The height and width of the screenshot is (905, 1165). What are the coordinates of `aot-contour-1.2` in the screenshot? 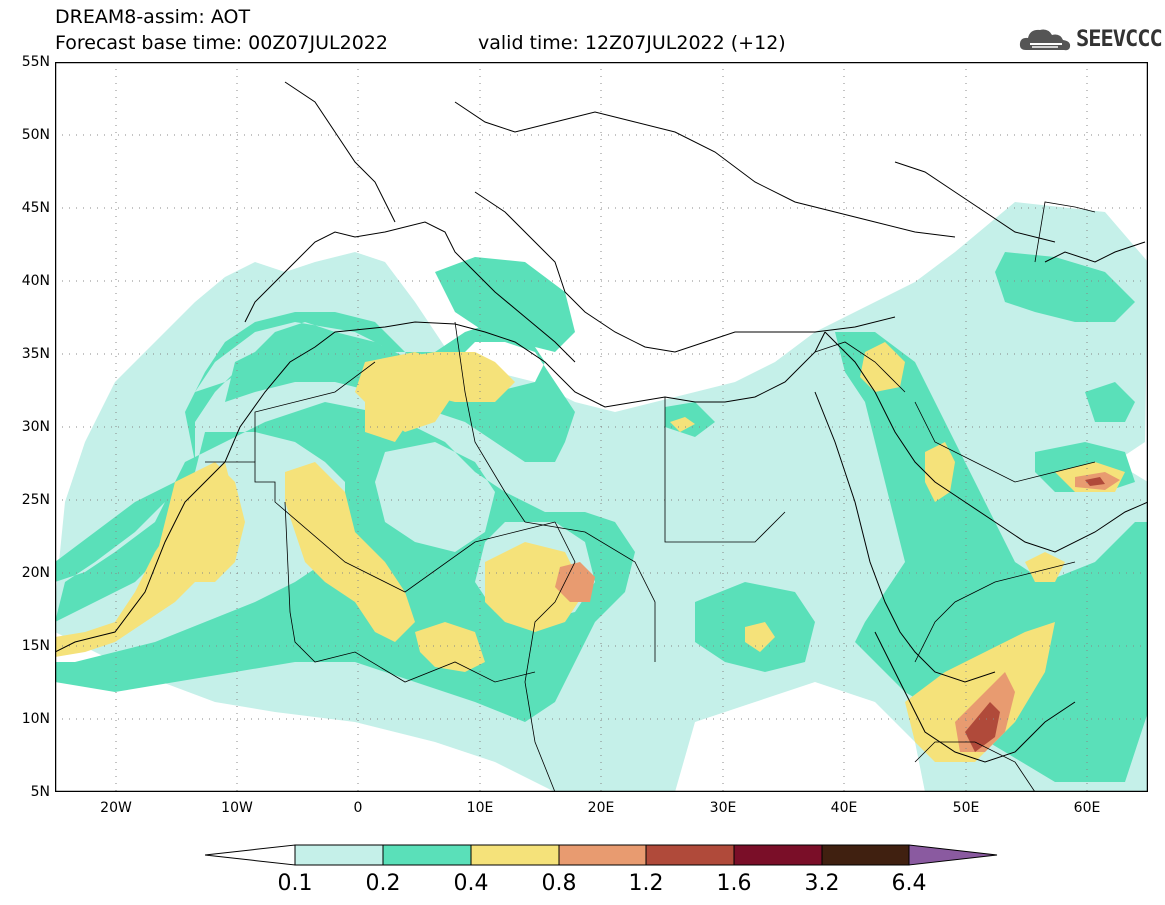 It's located at (1035, 614).